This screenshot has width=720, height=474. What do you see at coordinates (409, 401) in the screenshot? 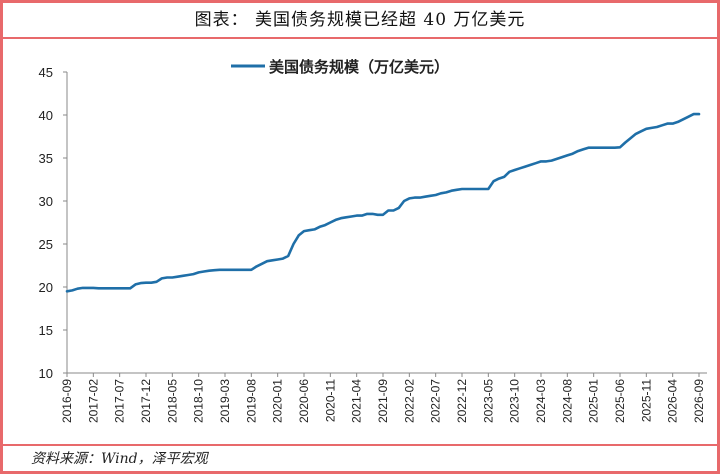
I see `x-tick-label: 2022-02` at bounding box center [409, 401].